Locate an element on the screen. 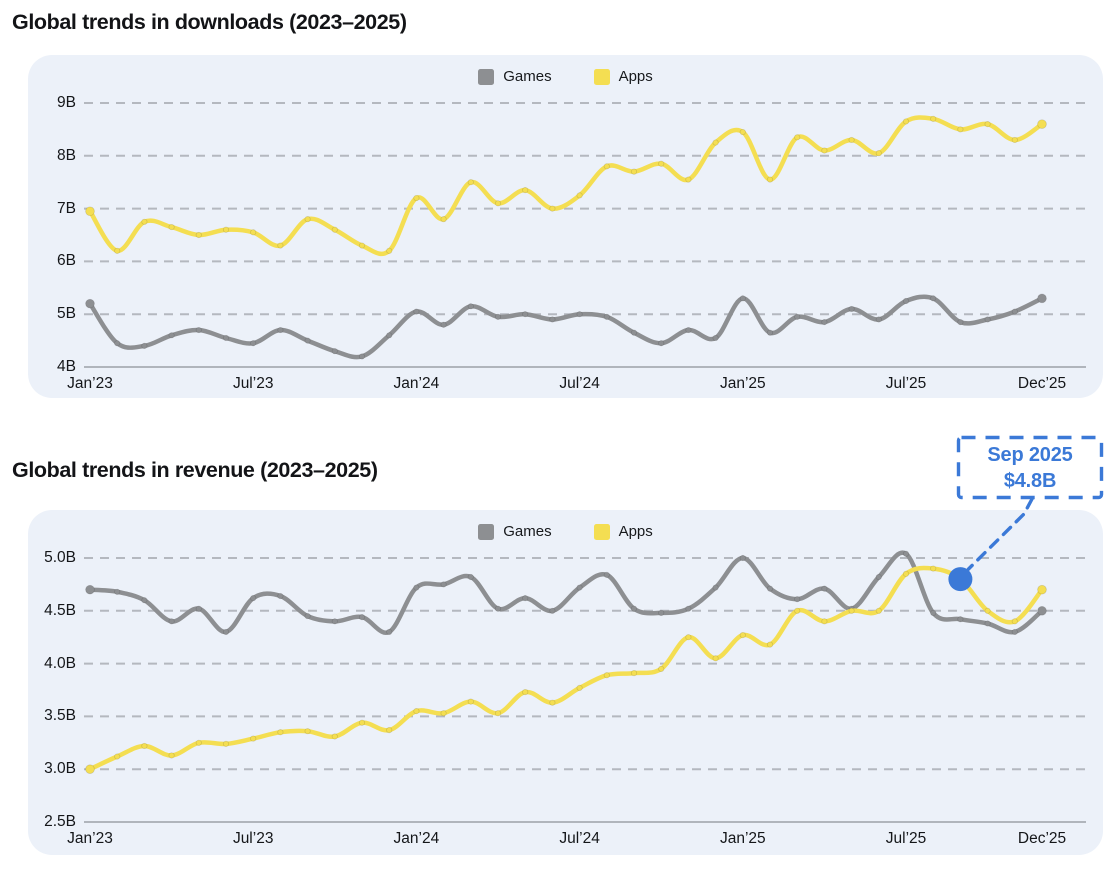  revenue-chart-title: Global trends in revenue (2023–2025) is located at coordinates (195, 470).